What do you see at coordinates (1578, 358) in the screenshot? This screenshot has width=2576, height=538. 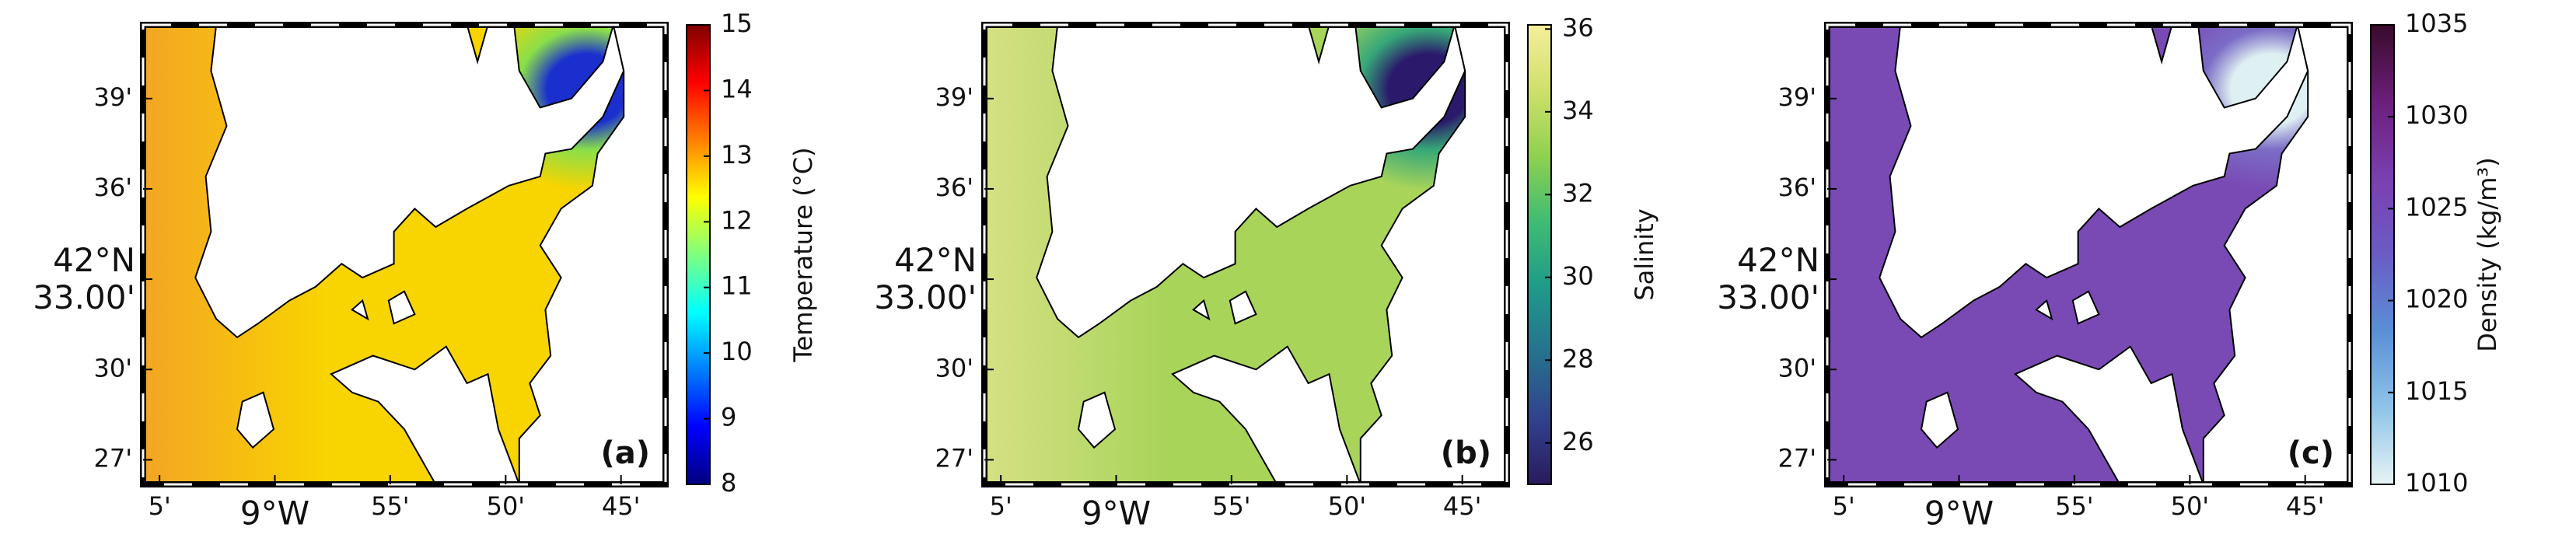 I see `colorbar-tick-label: 28` at bounding box center [1578, 358].